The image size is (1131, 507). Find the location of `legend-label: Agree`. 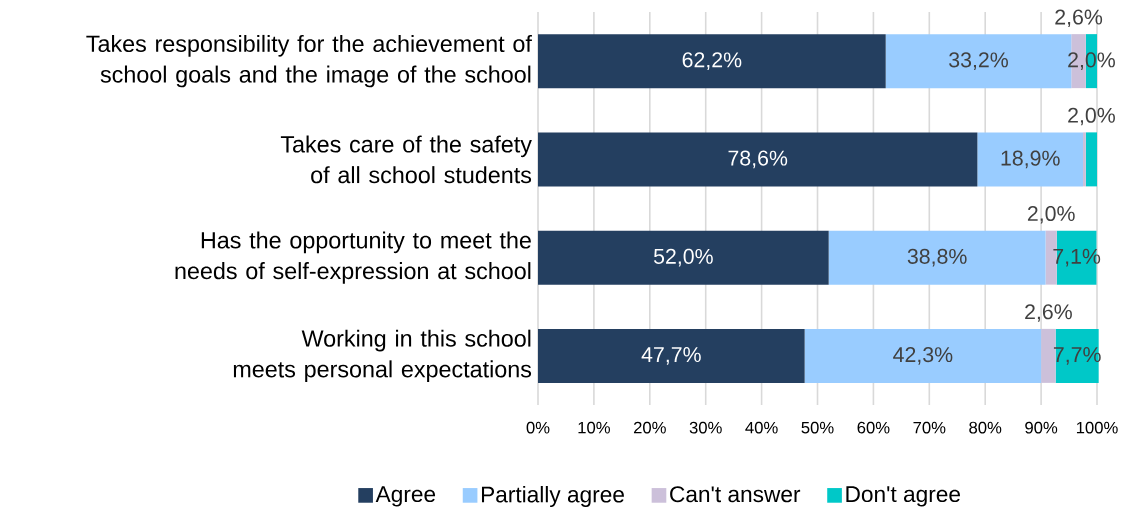

legend-label: Agree is located at coordinates (405, 496).